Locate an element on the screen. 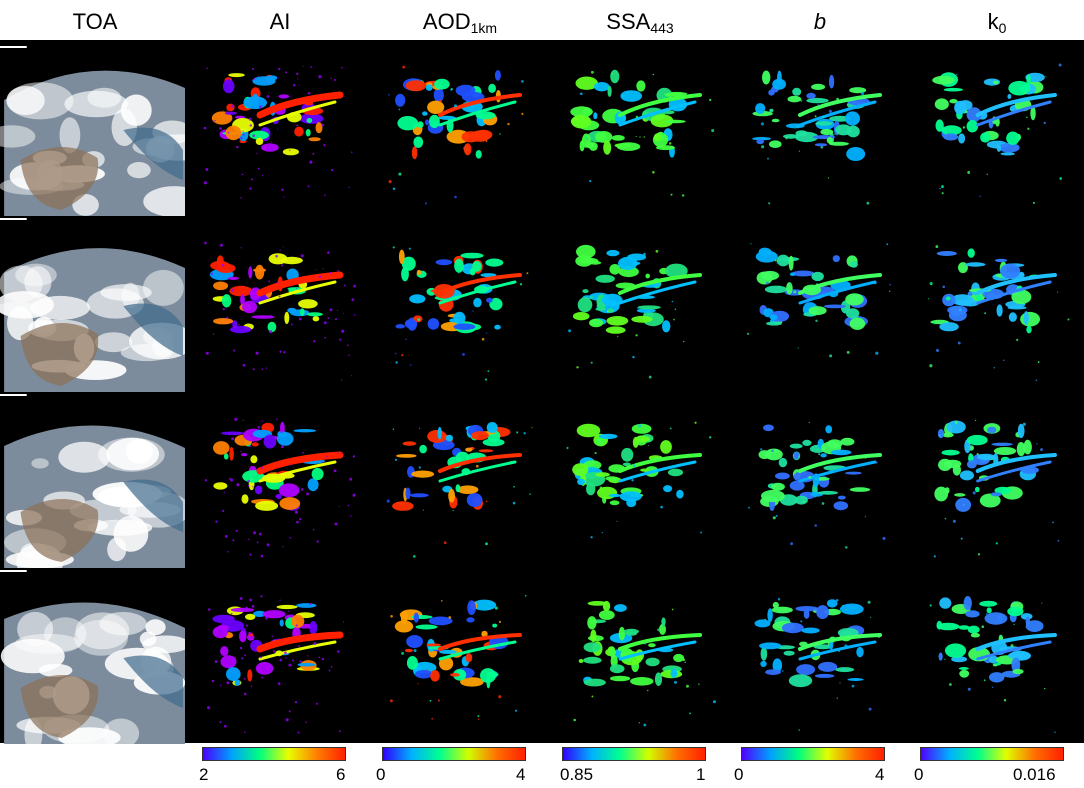  header-ai: AI is located at coordinates (280, 21).